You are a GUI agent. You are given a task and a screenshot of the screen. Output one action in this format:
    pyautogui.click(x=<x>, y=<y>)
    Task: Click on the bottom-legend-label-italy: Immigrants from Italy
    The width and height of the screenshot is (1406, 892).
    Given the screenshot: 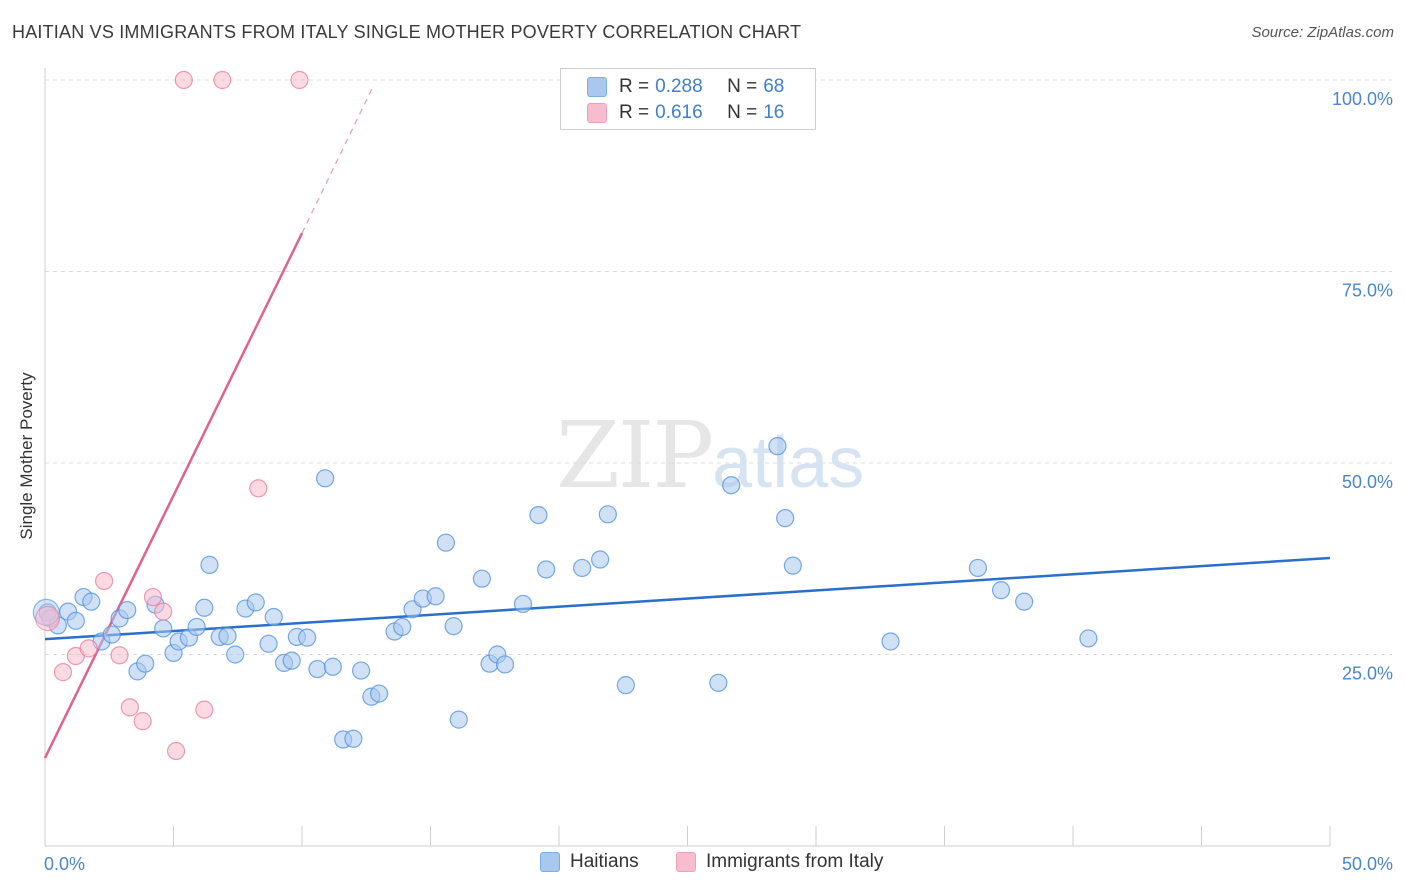 What is the action you would take?
    pyautogui.click(x=795, y=861)
    